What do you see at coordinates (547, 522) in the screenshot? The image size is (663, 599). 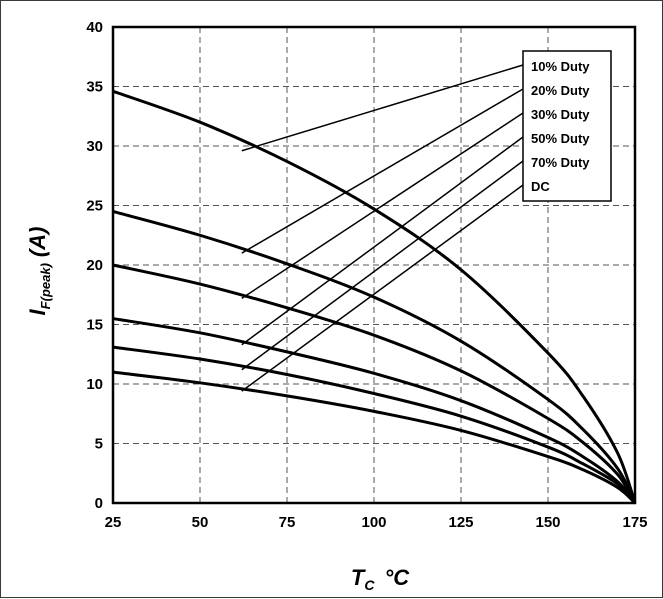 I see `x-tick-label: 150` at bounding box center [547, 522].